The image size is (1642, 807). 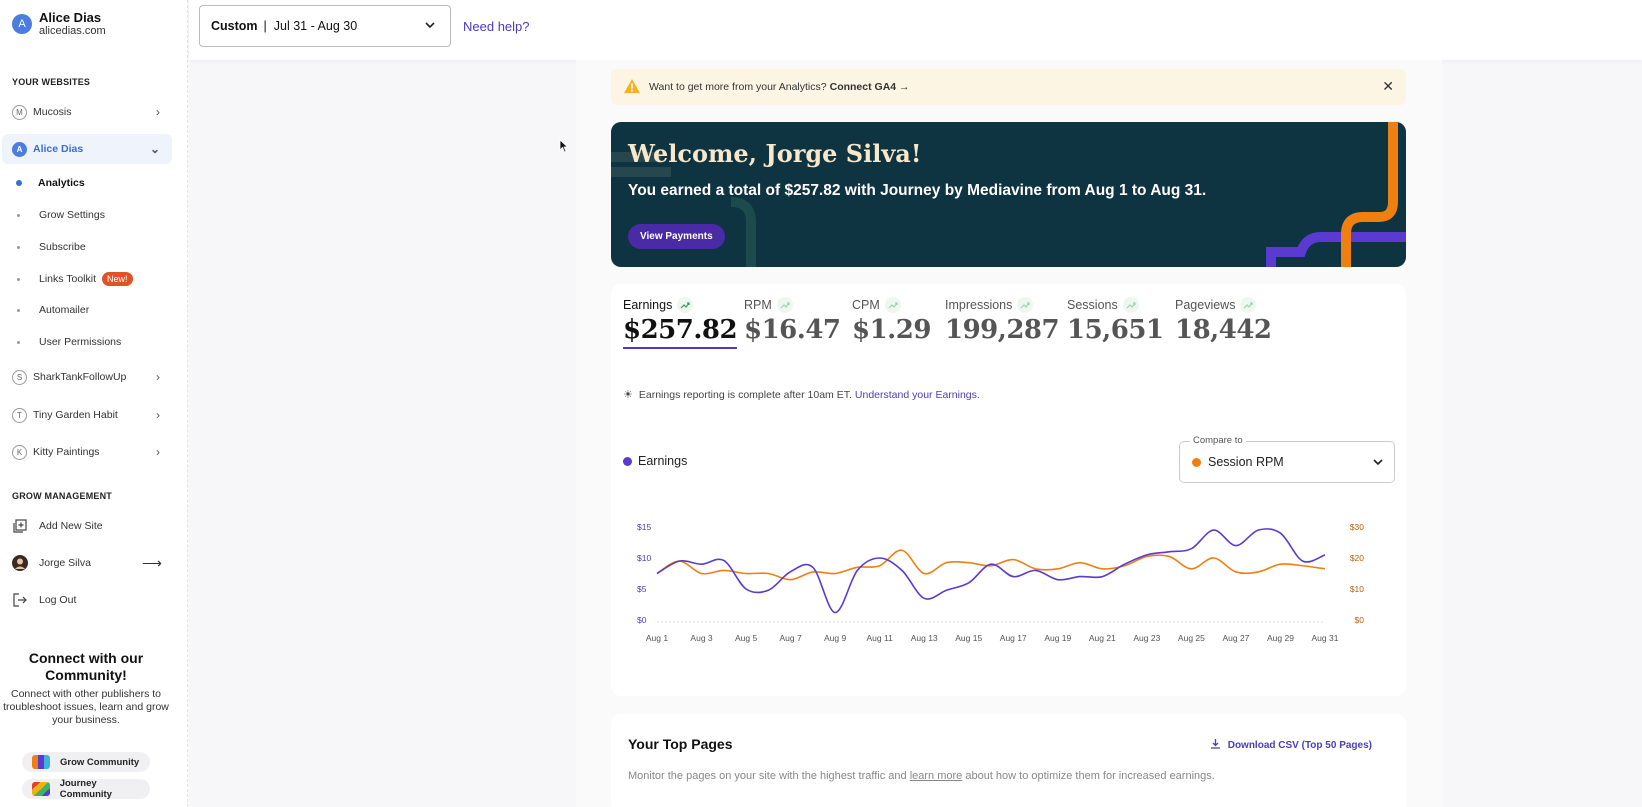 I want to click on welcome-title: Welcome, Jorge Silva!, so click(x=775, y=153).